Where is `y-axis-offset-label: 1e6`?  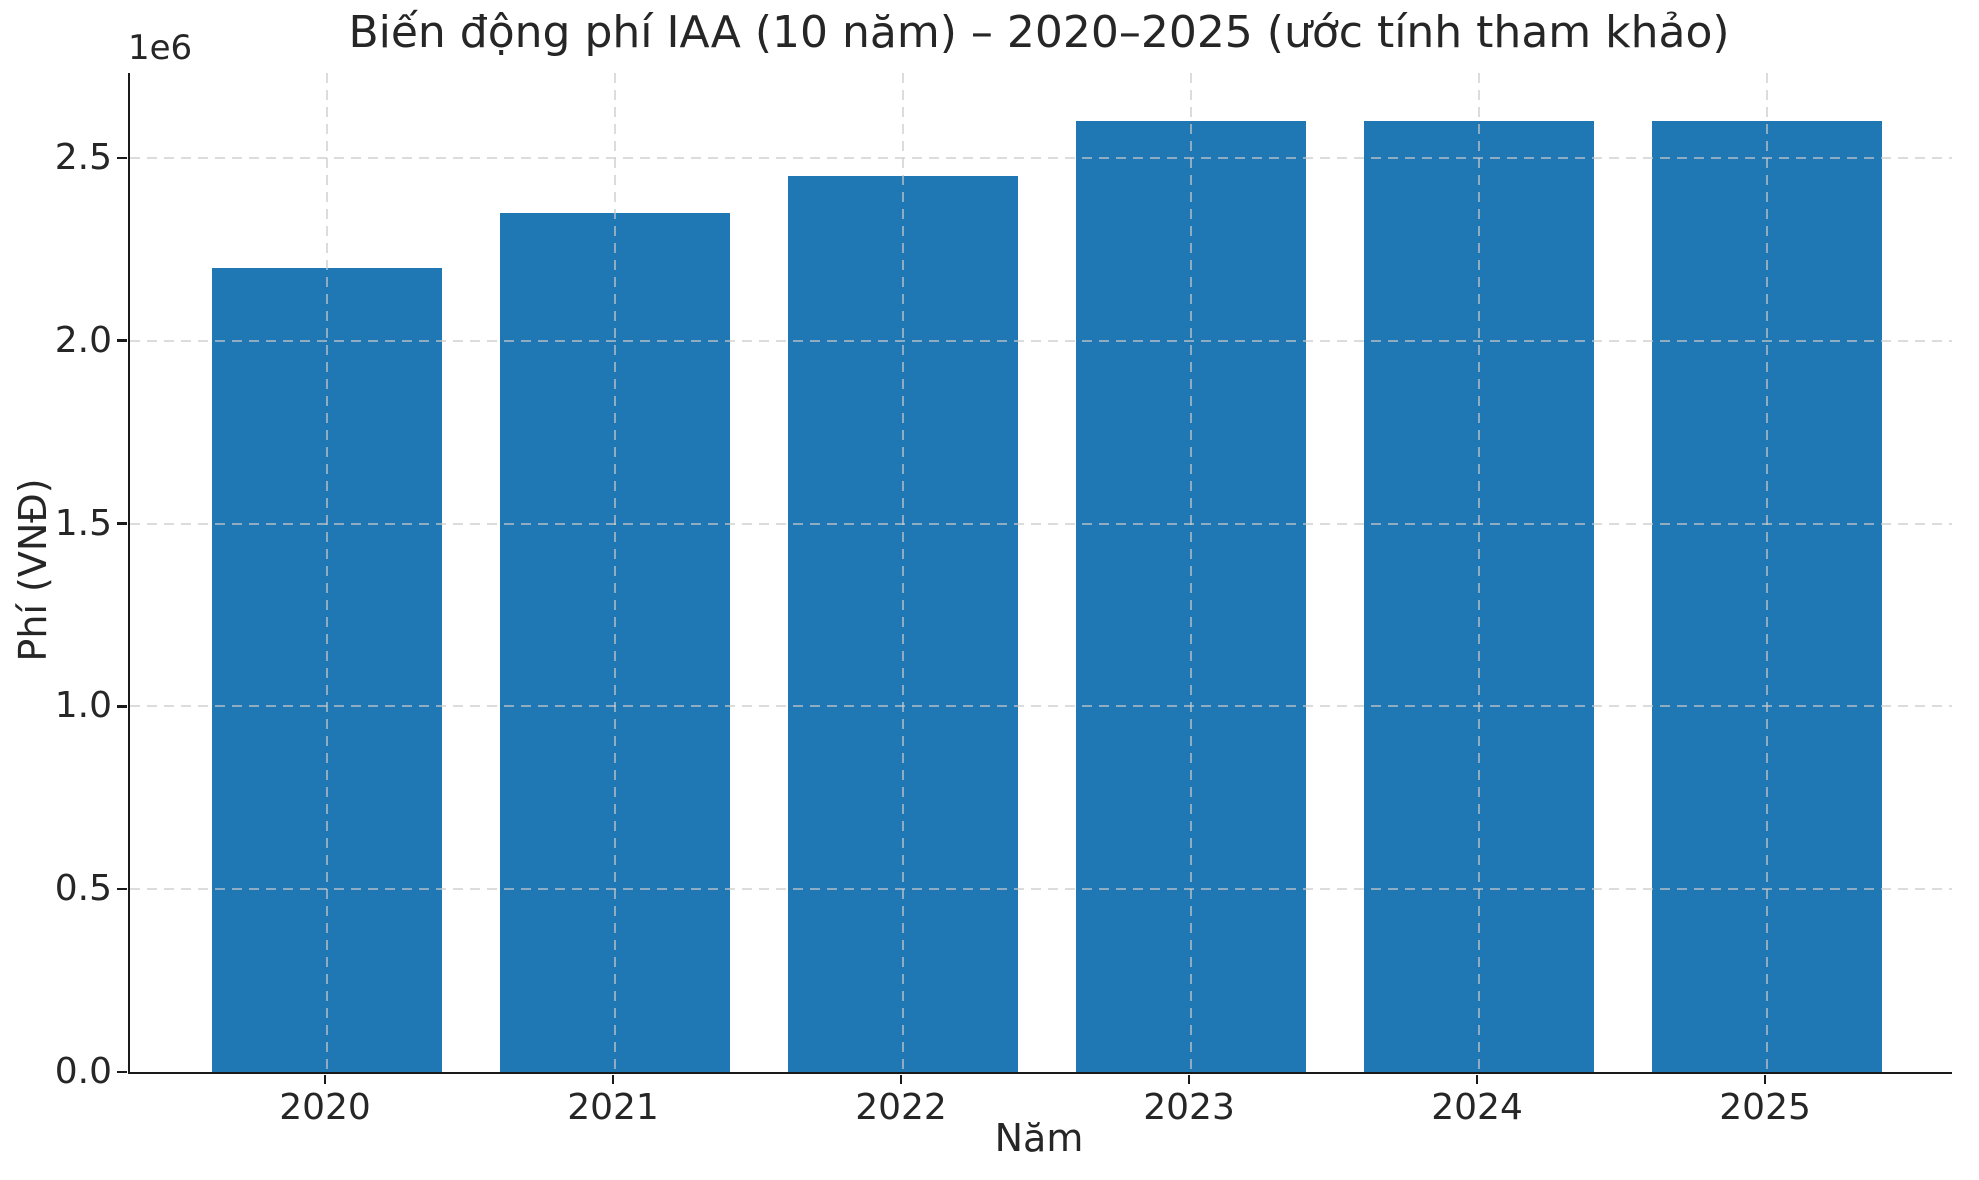 y-axis-offset-label: 1e6 is located at coordinates (160, 48).